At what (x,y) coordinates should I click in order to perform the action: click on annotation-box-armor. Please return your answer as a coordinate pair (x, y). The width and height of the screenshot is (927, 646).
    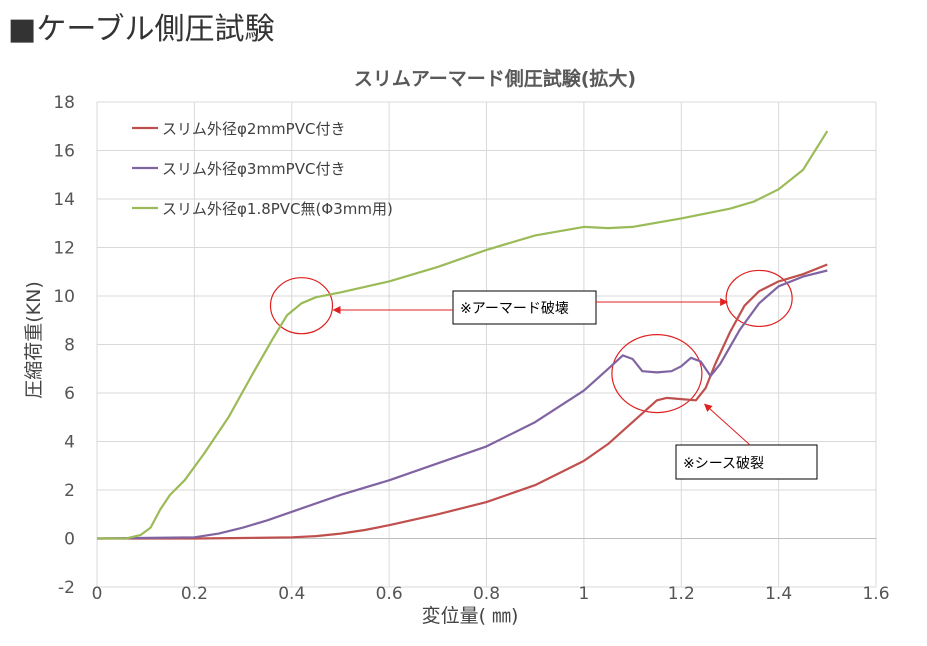
    Looking at the image, I should click on (524, 307).